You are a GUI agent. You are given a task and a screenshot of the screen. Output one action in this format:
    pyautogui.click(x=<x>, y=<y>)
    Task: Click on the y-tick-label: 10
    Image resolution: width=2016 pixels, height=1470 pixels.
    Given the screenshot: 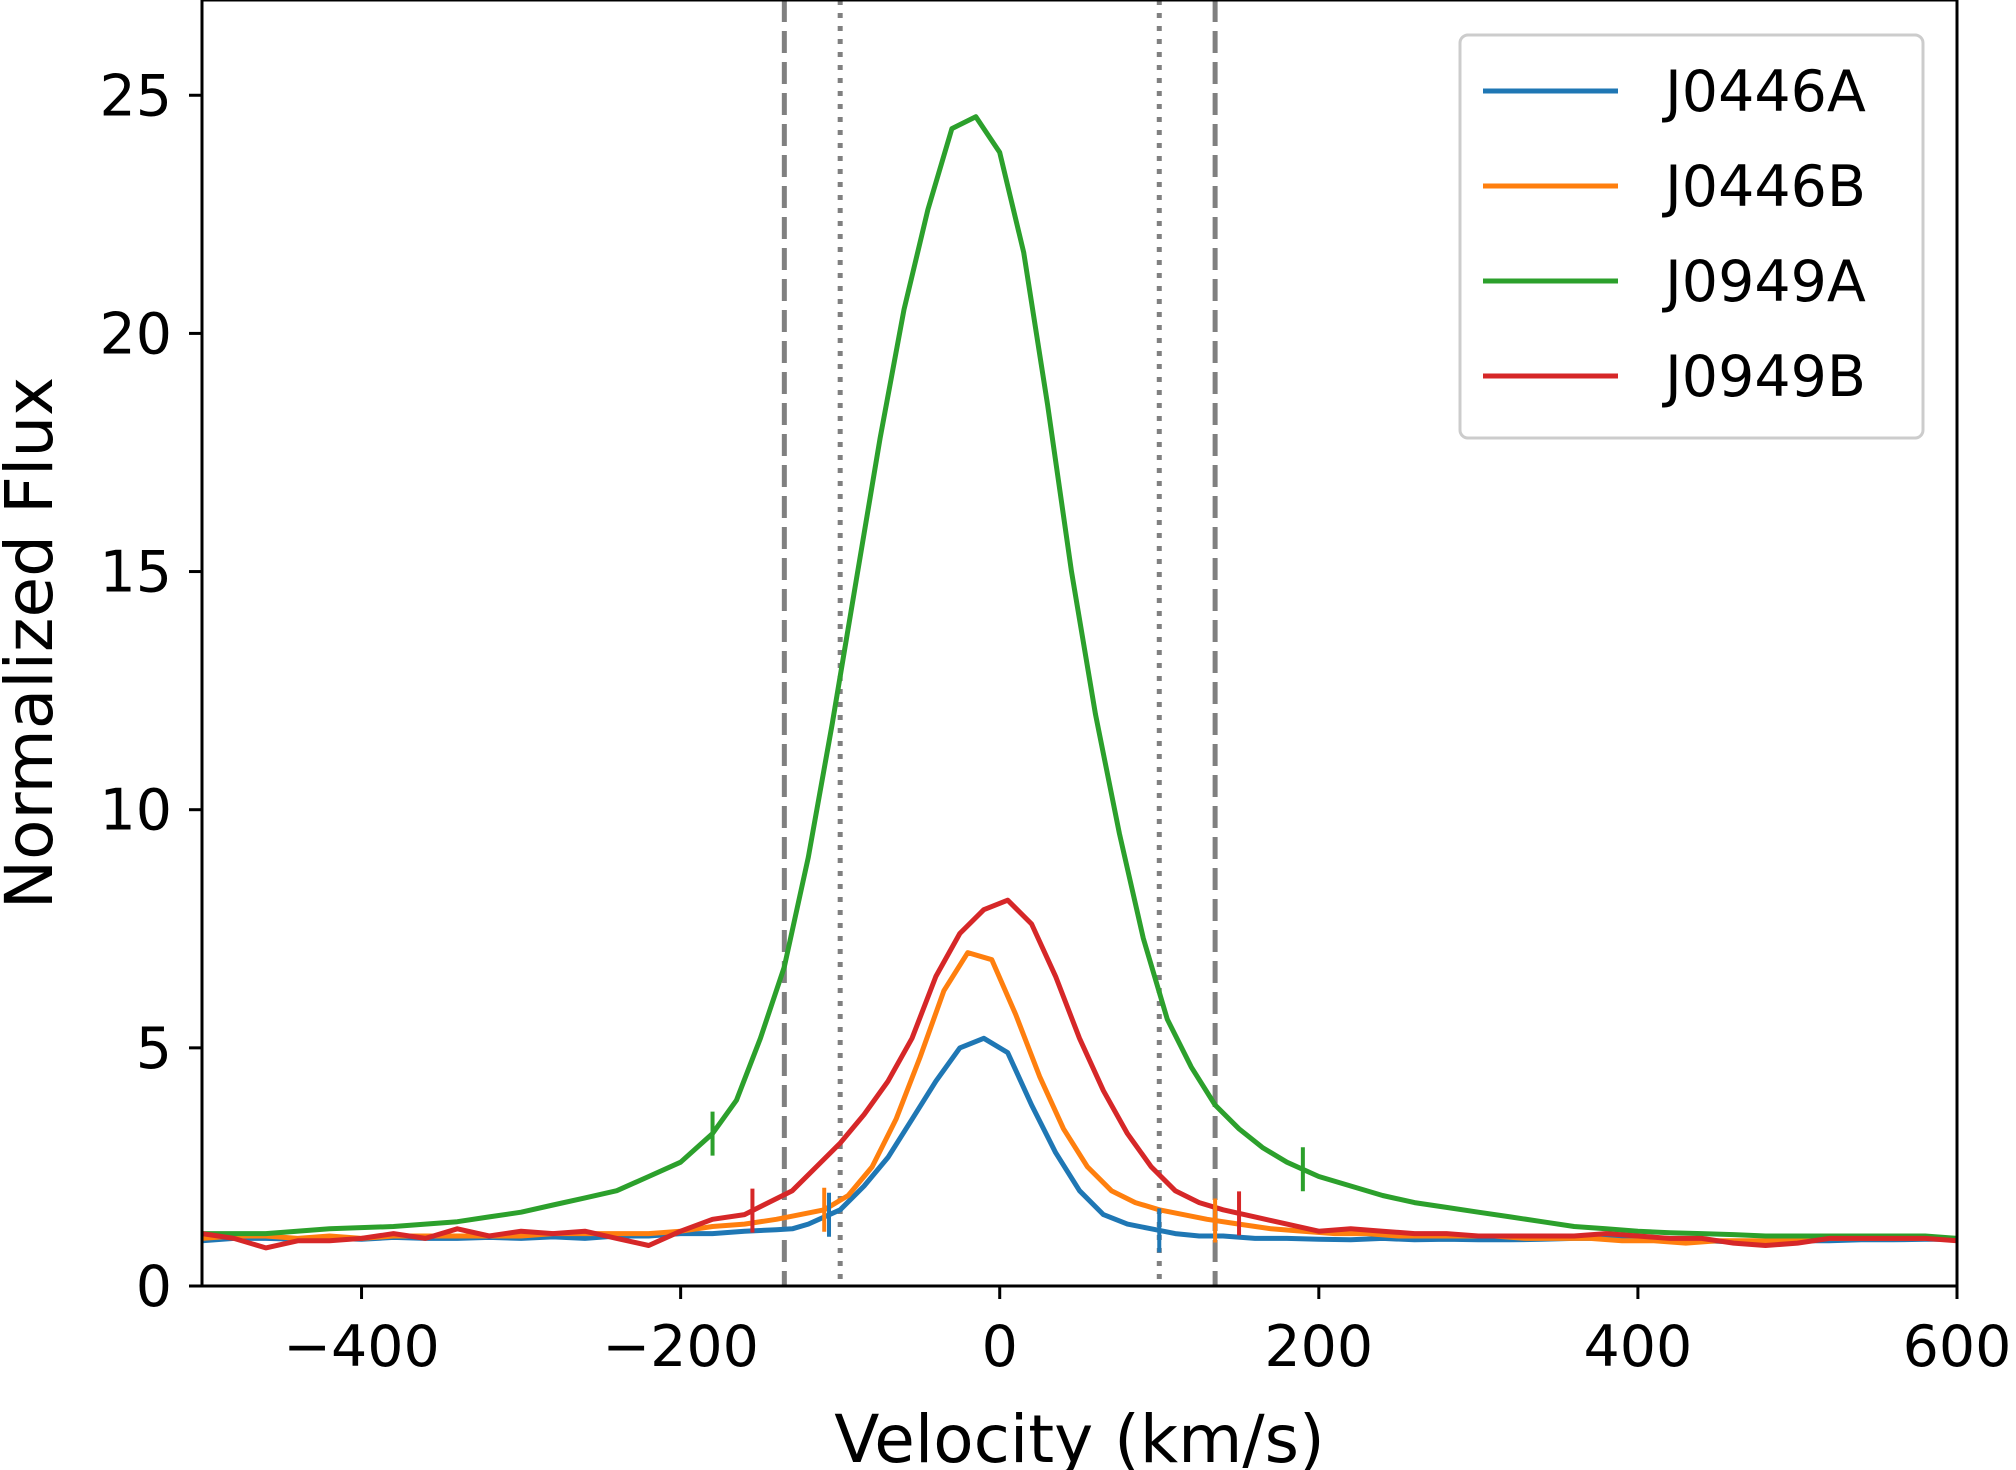 What is the action you would take?
    pyautogui.click(x=135, y=811)
    